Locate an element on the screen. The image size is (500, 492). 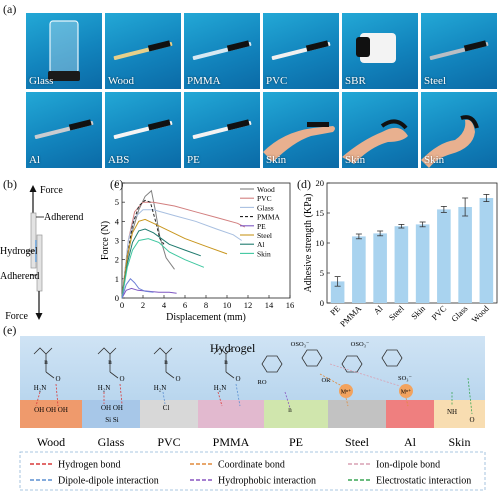
photo-caption: Skin is located at coordinates (276, 160).